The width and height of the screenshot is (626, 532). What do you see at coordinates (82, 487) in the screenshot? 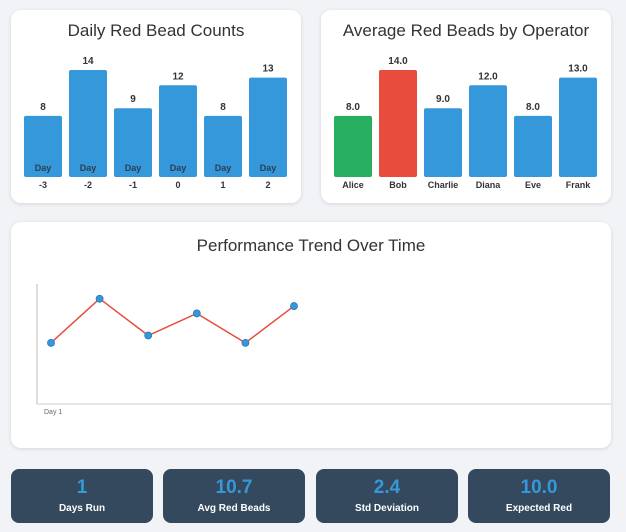
I see `stat-value: 1` at bounding box center [82, 487].